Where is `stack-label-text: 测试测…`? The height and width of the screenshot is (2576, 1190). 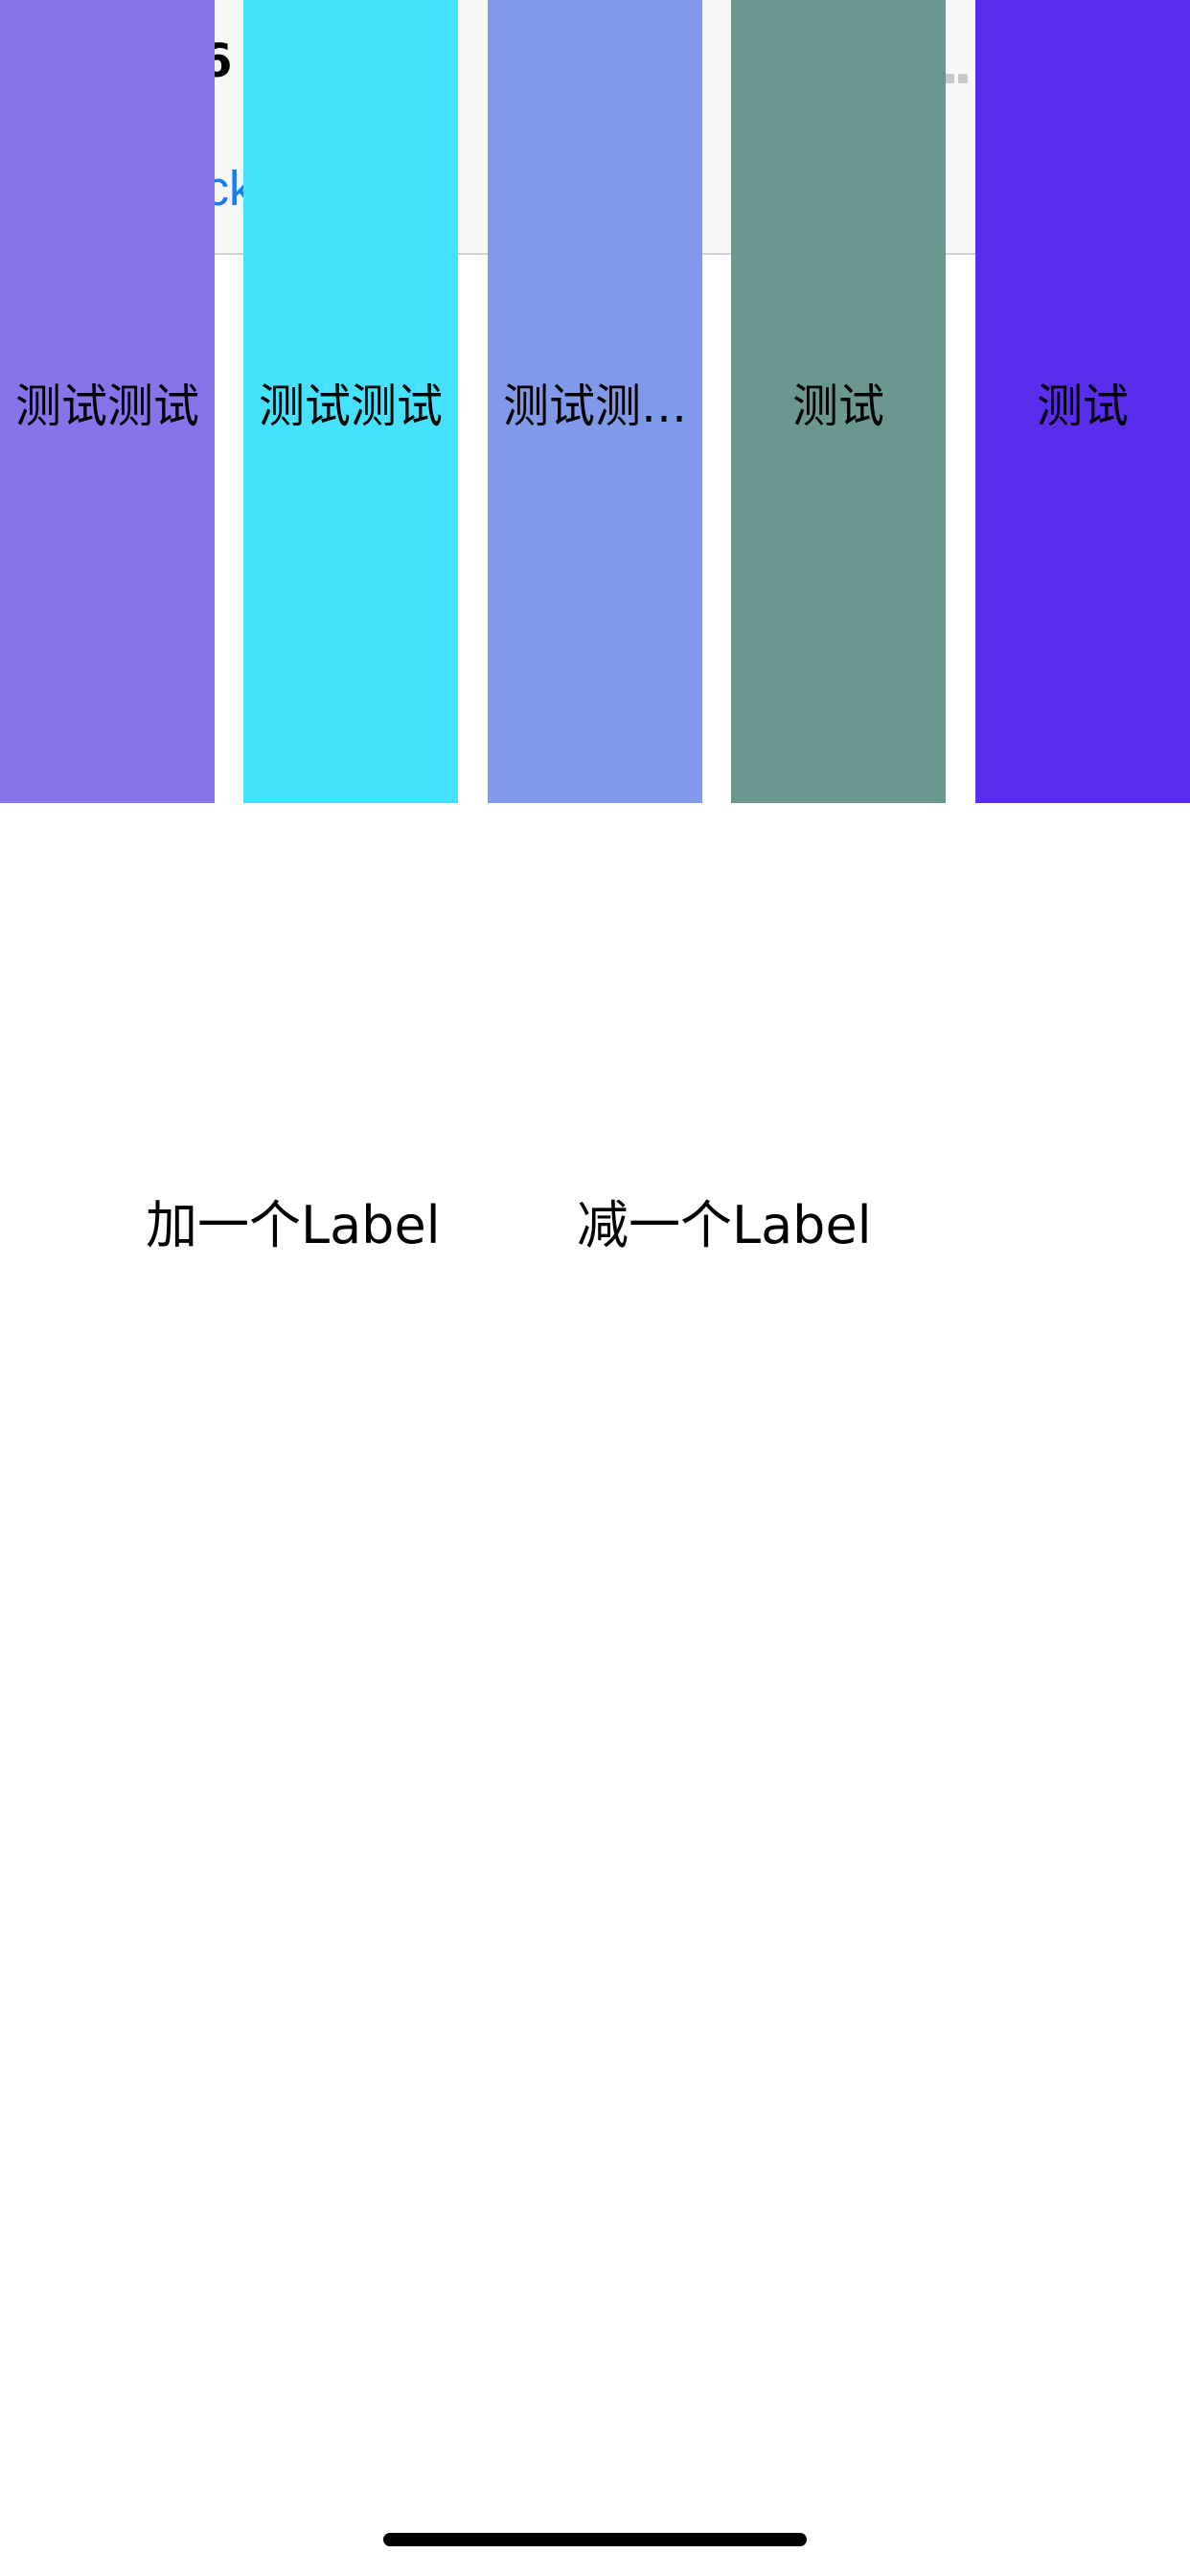
stack-label-text: 测试测… is located at coordinates (595, 401).